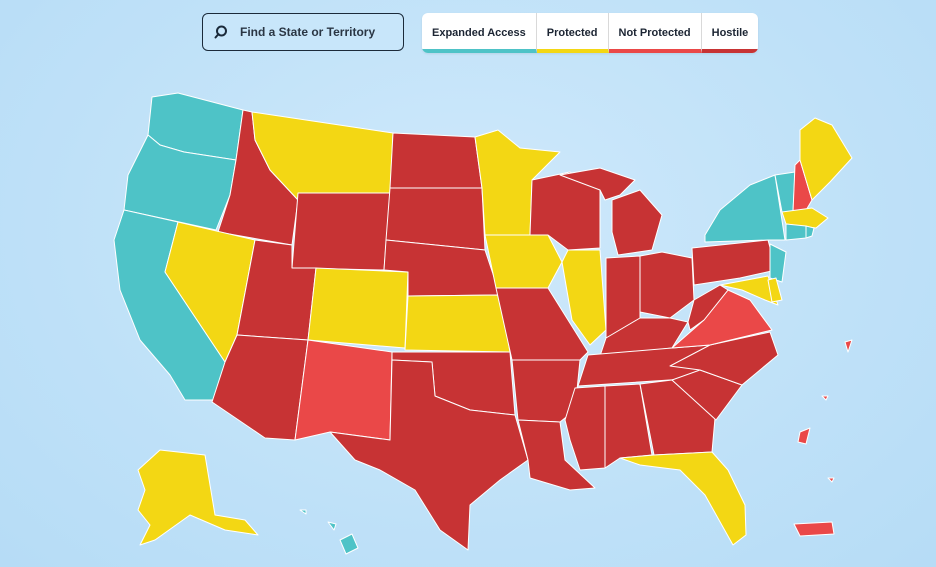 This screenshot has width=936, height=567. Describe the element at coordinates (810, 232) in the screenshot. I see `state-rhode-island` at that location.